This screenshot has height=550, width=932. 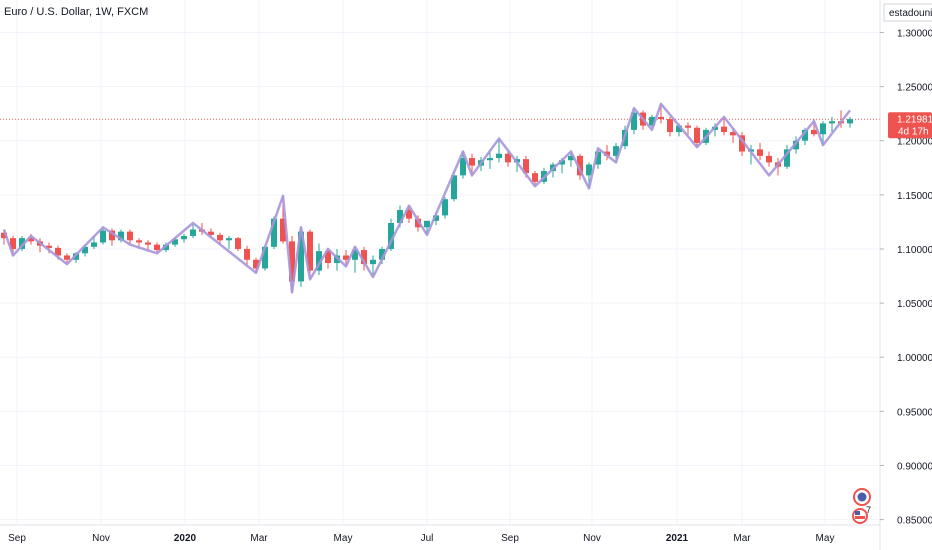 I want to click on x-axis: Sep Nov 2020 Mar May Jul Sep Nov 2021 Mar May, so click(x=421, y=538).